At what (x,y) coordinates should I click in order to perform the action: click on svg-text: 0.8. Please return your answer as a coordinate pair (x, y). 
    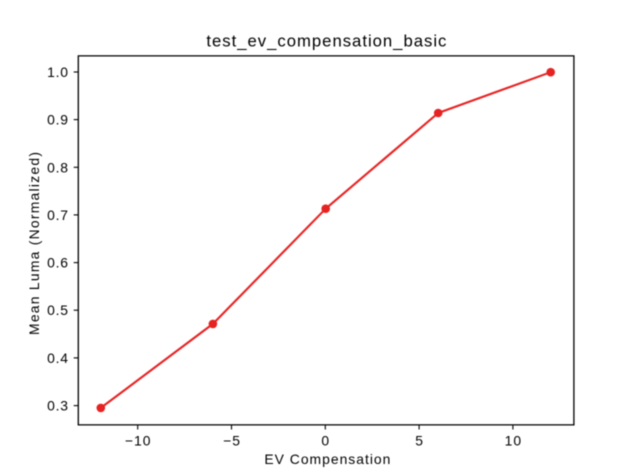
    Looking at the image, I should click on (58, 167).